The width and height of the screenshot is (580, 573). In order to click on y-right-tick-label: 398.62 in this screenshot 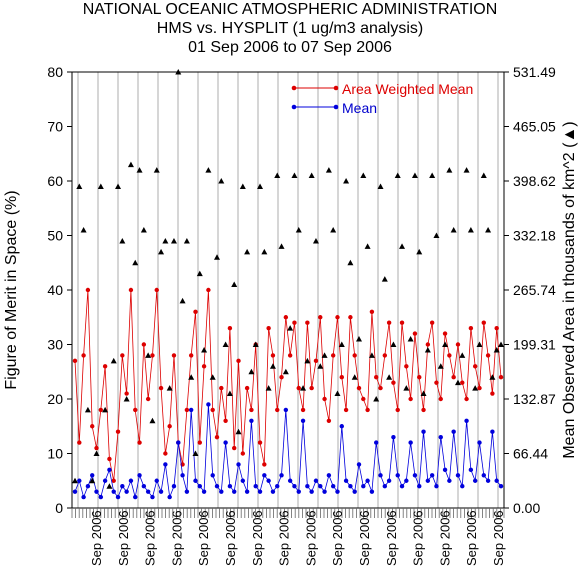, I will do `click(534, 181)`.